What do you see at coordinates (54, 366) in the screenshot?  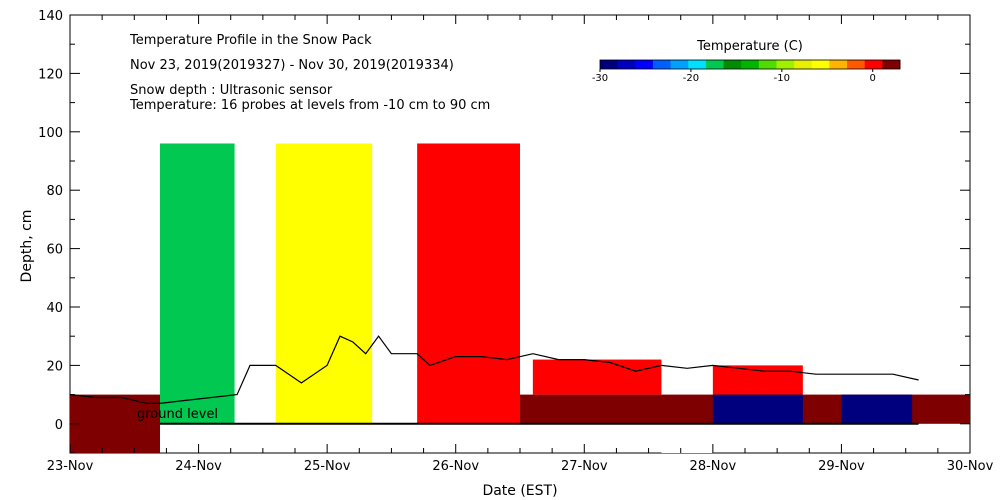 I see `y-tick-label: 20` at bounding box center [54, 366].